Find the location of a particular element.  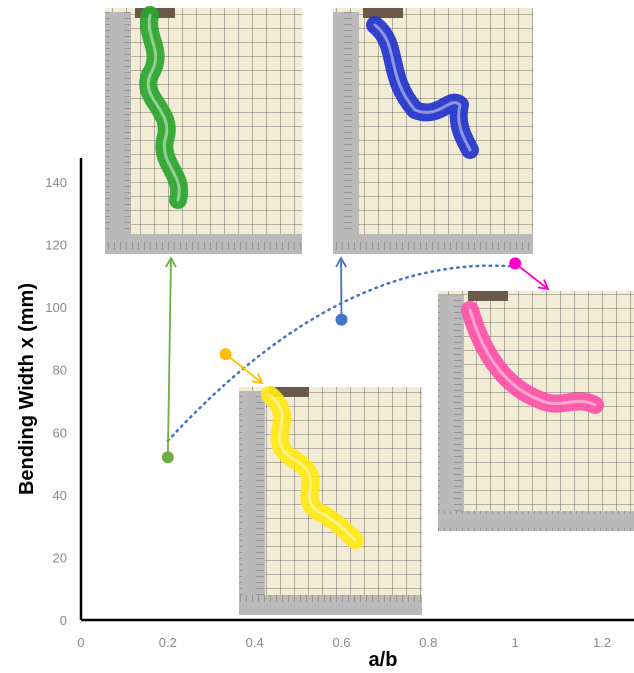

y-tick-label: 120 is located at coordinates (56, 245).